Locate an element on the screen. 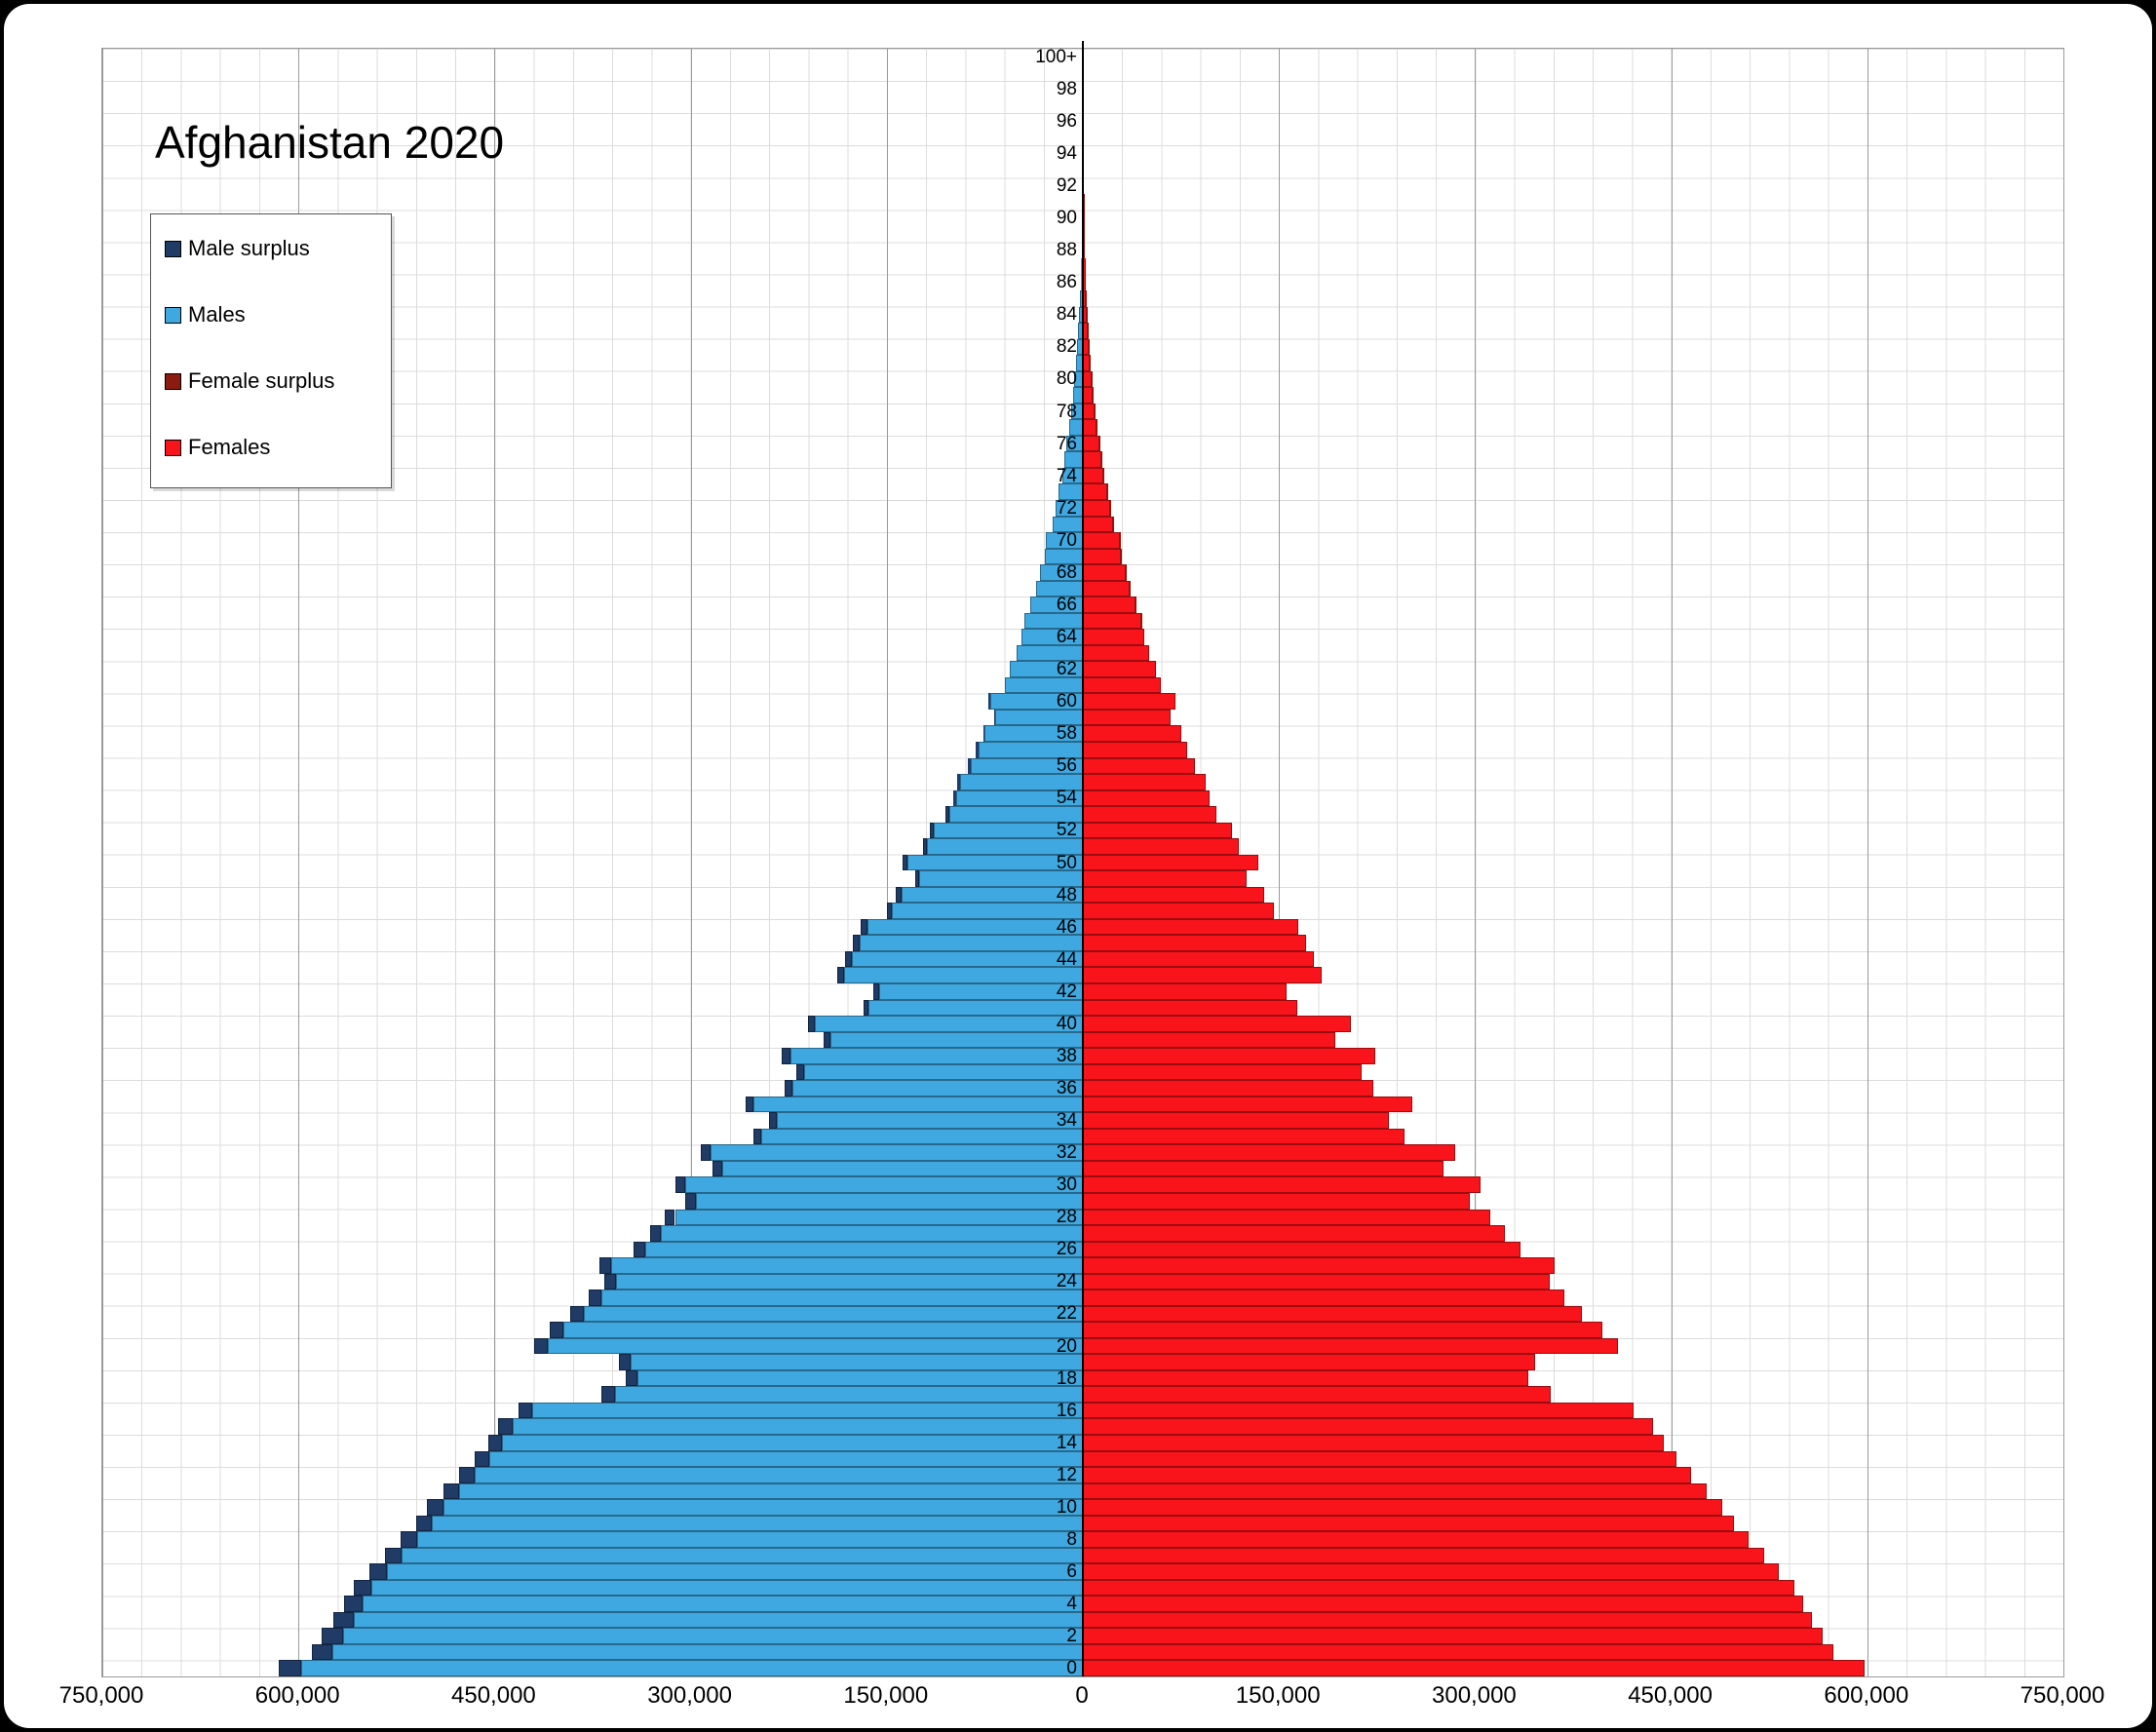  age-tick-label: 56 is located at coordinates (1066, 766).